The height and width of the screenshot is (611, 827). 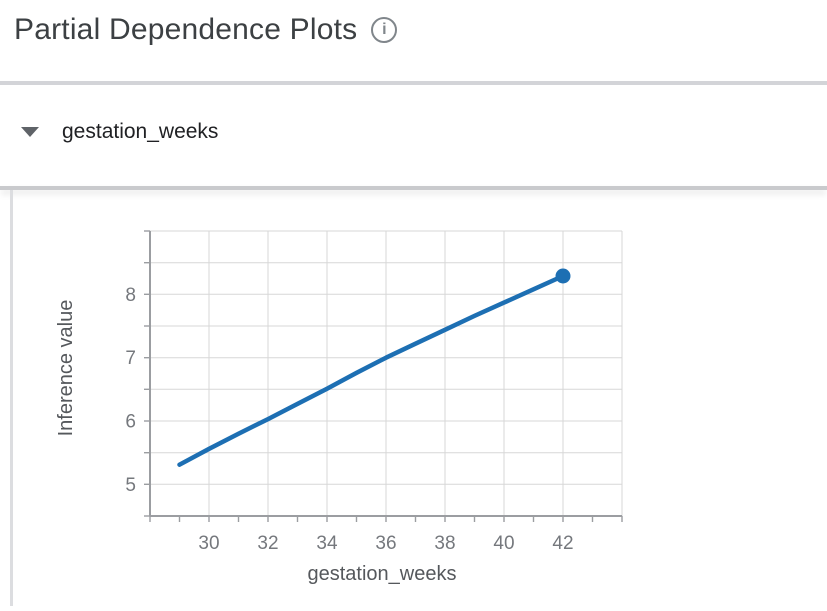 What do you see at coordinates (444, 543) in the screenshot?
I see `x-tick-label: 38` at bounding box center [444, 543].